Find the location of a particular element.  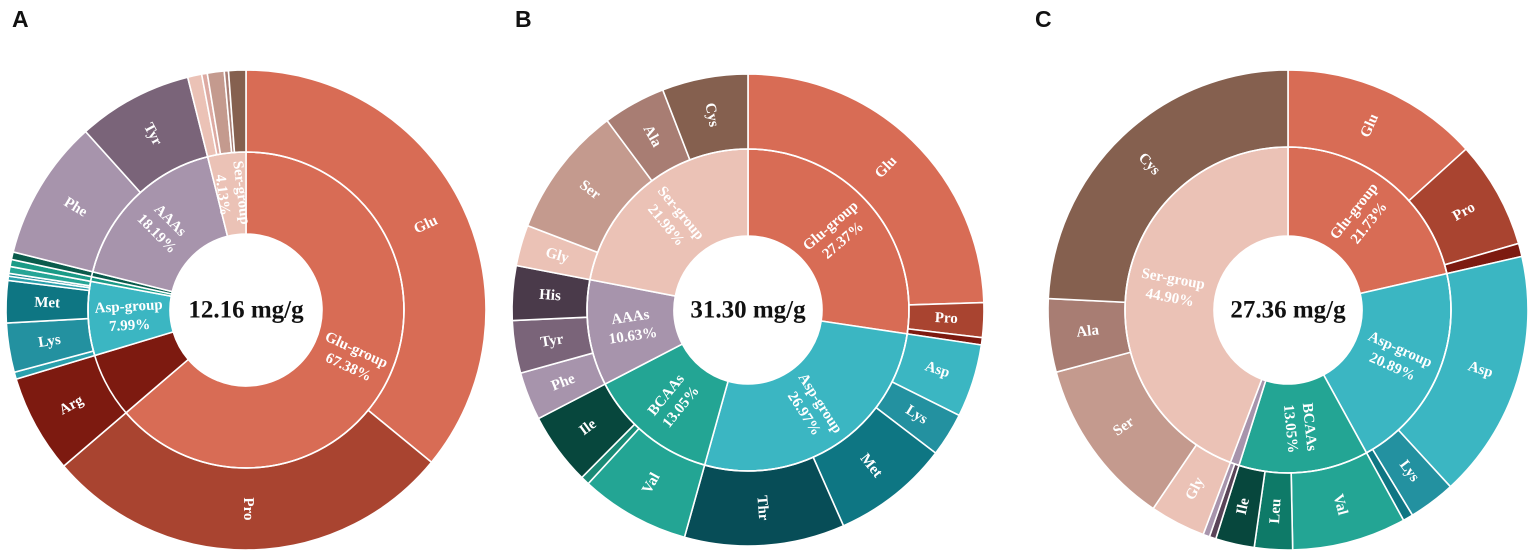

inner-label-asp-group: Asp-group7.99% is located at coordinates (129, 316).